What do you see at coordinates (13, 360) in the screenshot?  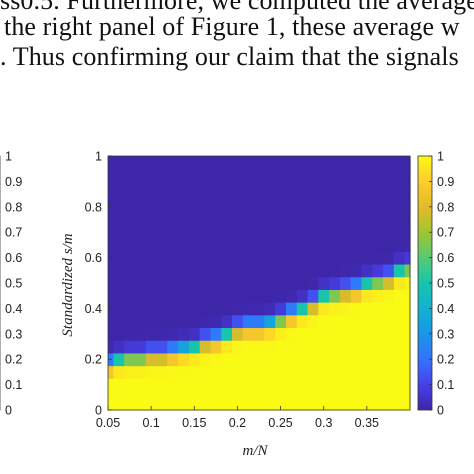 I see `left-colorbar-tick-label: 0.2` at bounding box center [13, 360].